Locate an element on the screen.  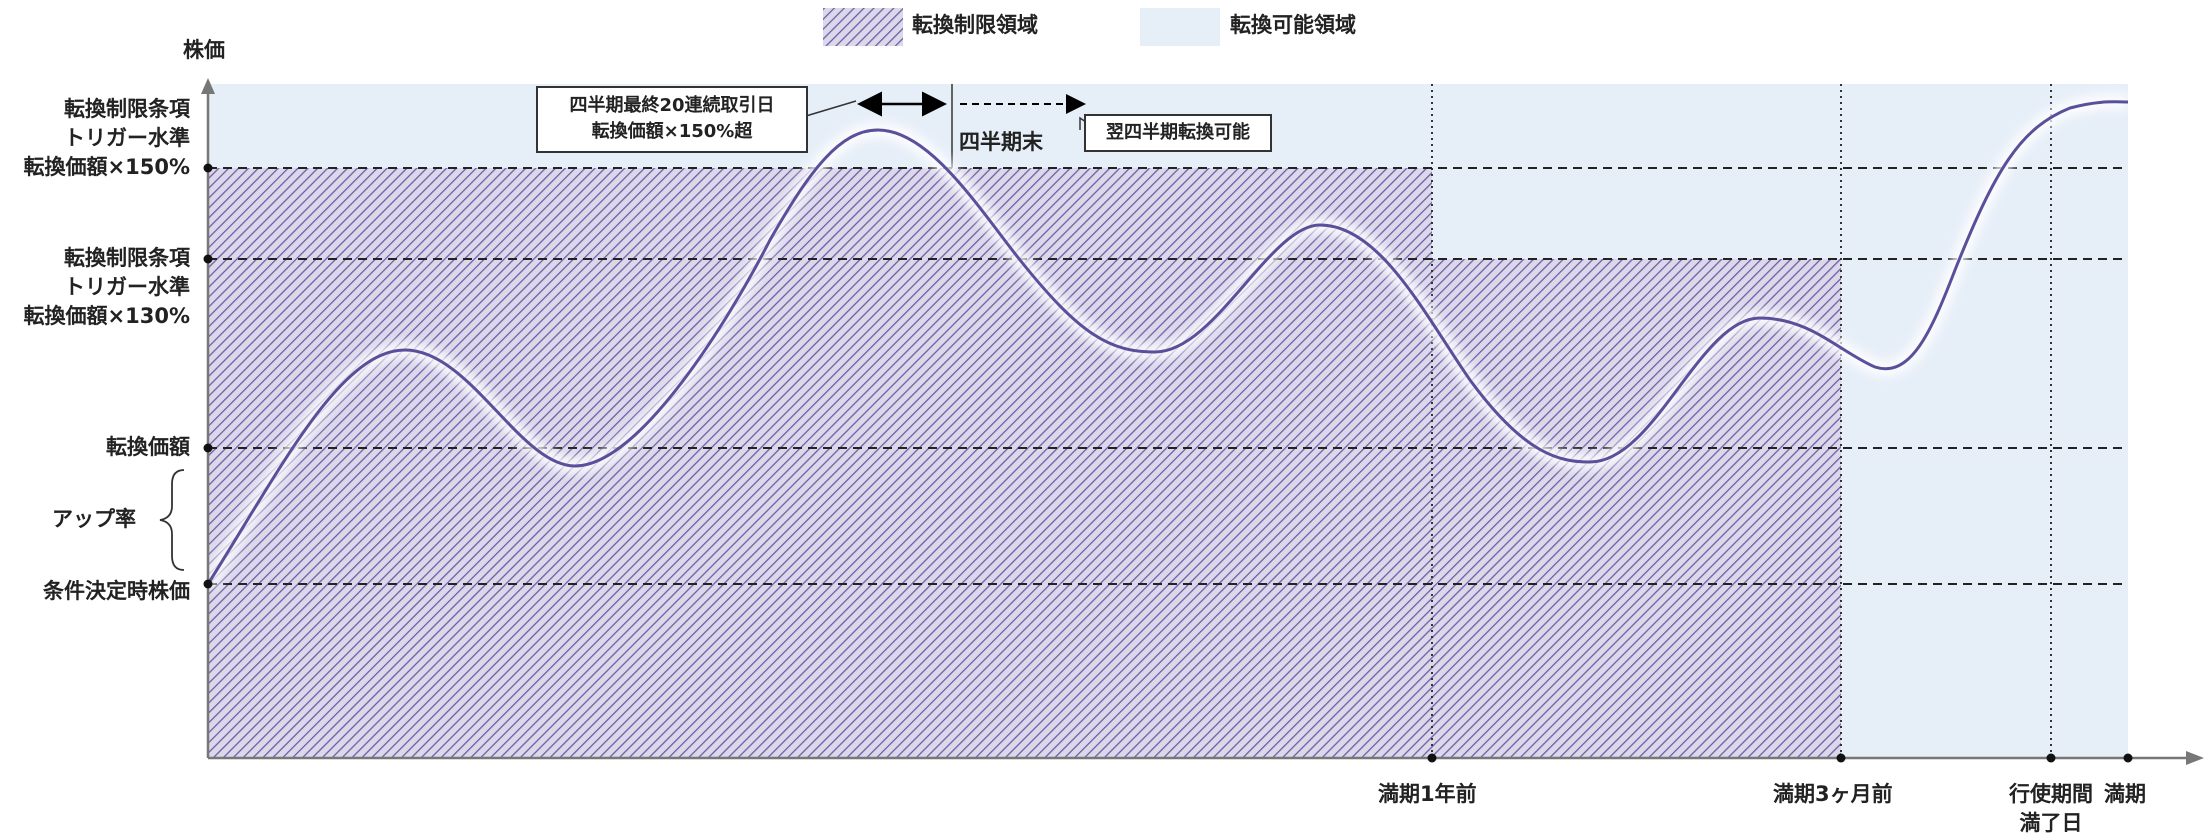
condition-callout: 四半期最終20連続取引日 転換価額×150%超 is located at coordinates (672, 119).